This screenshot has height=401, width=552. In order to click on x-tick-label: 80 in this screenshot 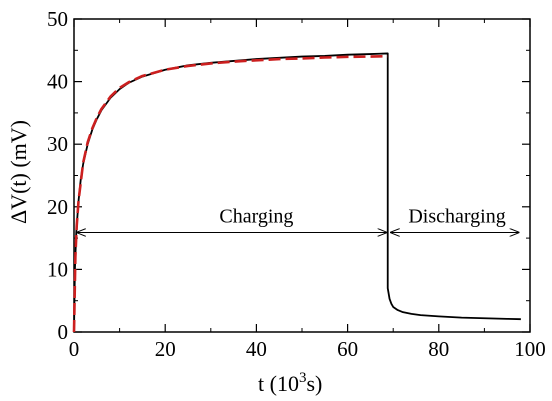, I will do `click(438, 349)`.